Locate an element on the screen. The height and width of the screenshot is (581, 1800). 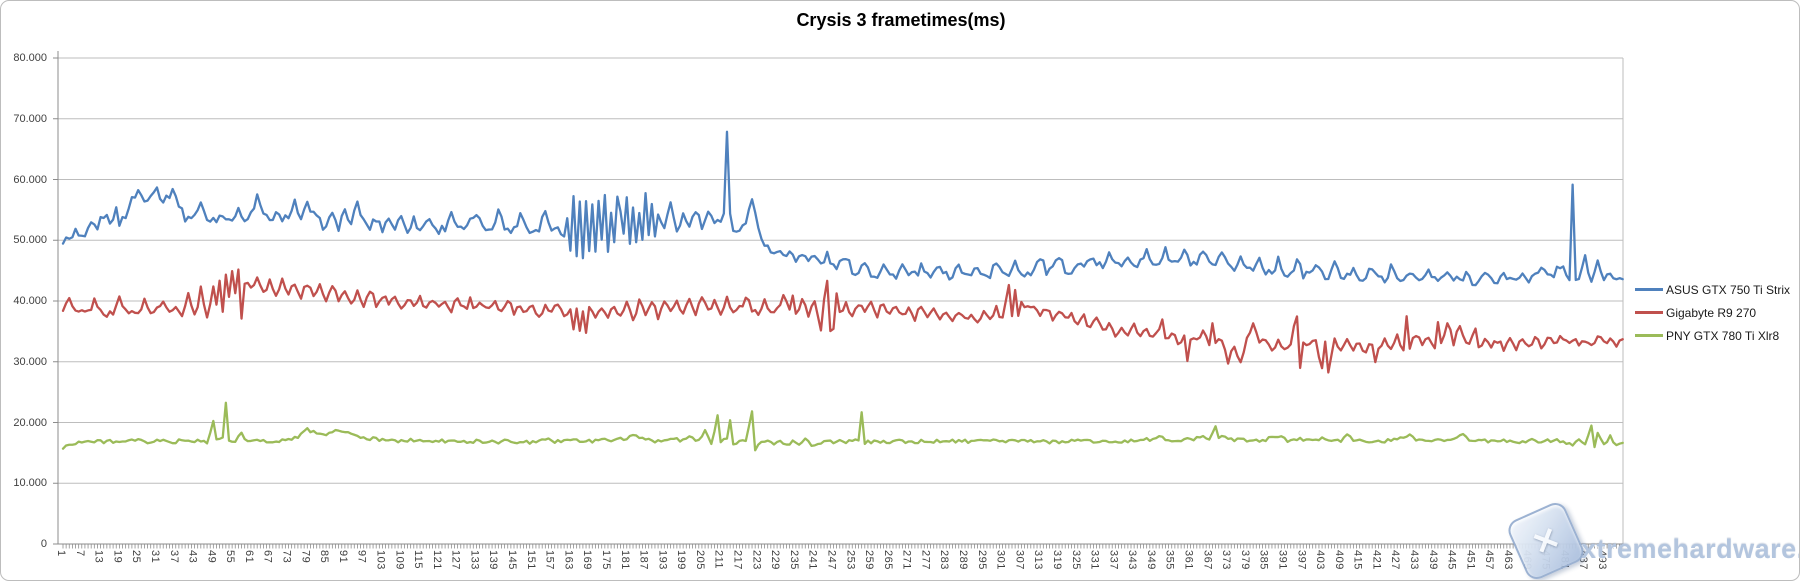
x-axis-label: 361 is located at coordinates (1188, 560).